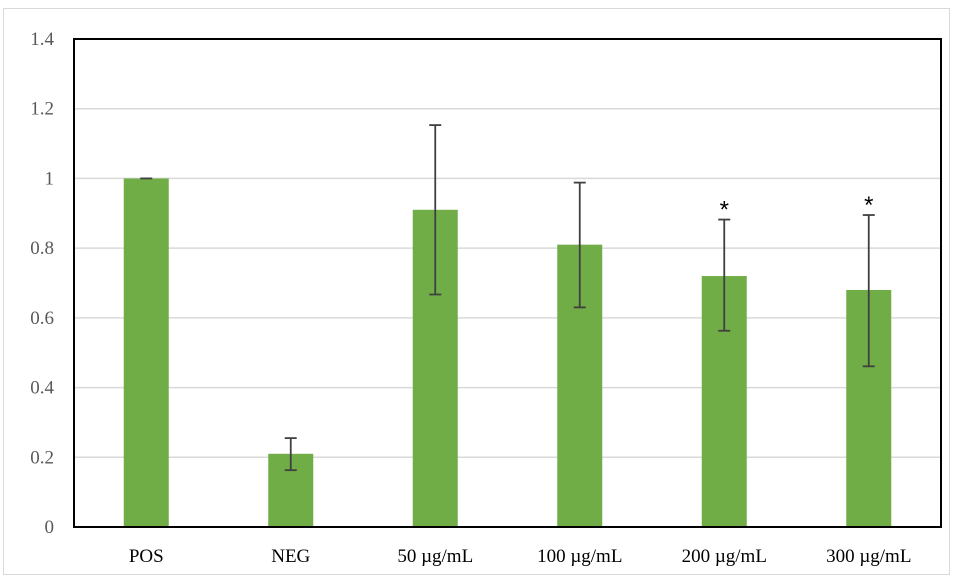  What do you see at coordinates (579, 556) in the screenshot?
I see `x-category-label: 100 µg/mL` at bounding box center [579, 556].